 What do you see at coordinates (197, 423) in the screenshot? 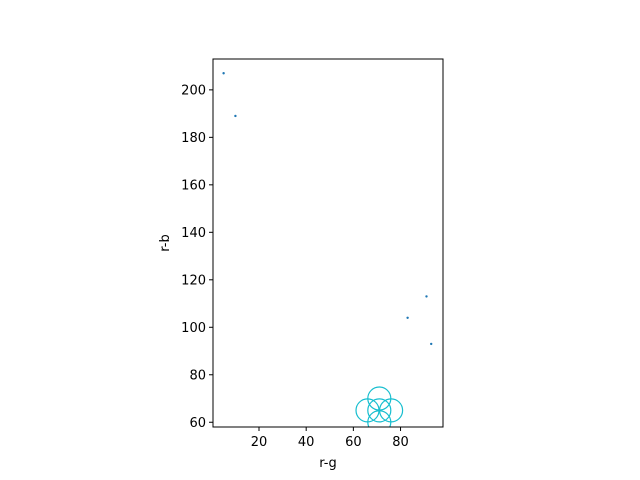
I see `y-tick-label: 60` at bounding box center [197, 423].